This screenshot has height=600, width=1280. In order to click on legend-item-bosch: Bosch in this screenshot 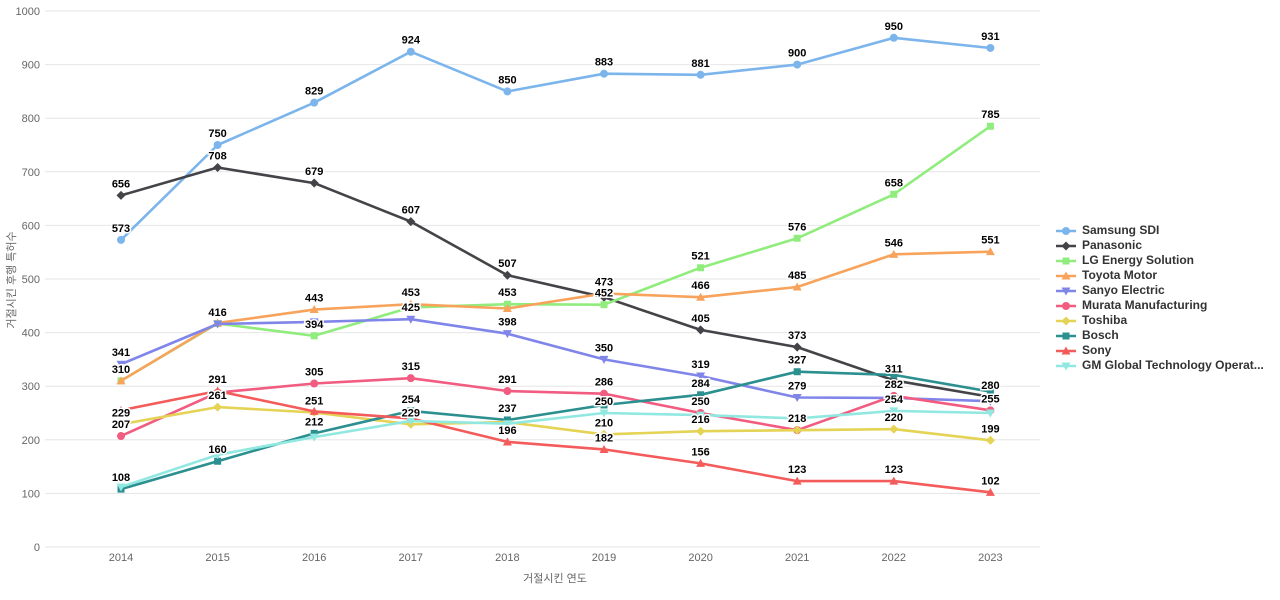, I will do `click(1160, 335)`.